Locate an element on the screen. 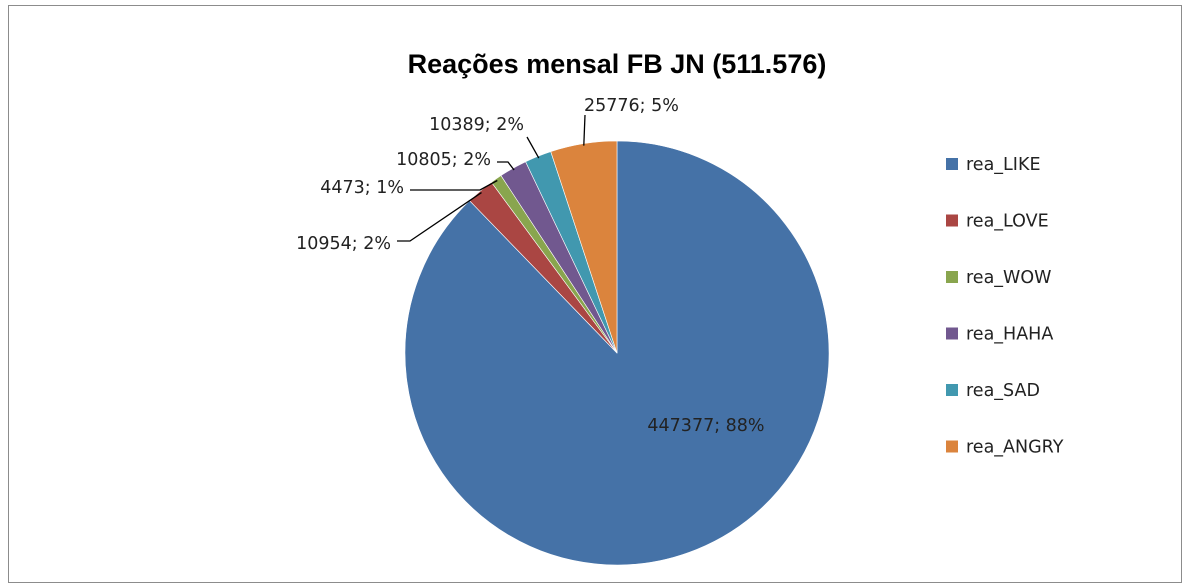 This screenshot has height=586, width=1190. leader-line-rea-sad is located at coordinates (533, 147).